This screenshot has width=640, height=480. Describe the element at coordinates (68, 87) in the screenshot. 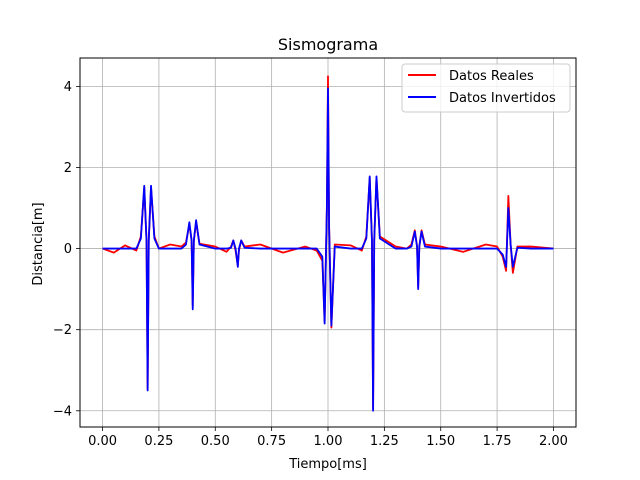

I see `y-tick-label: 4` at that location.